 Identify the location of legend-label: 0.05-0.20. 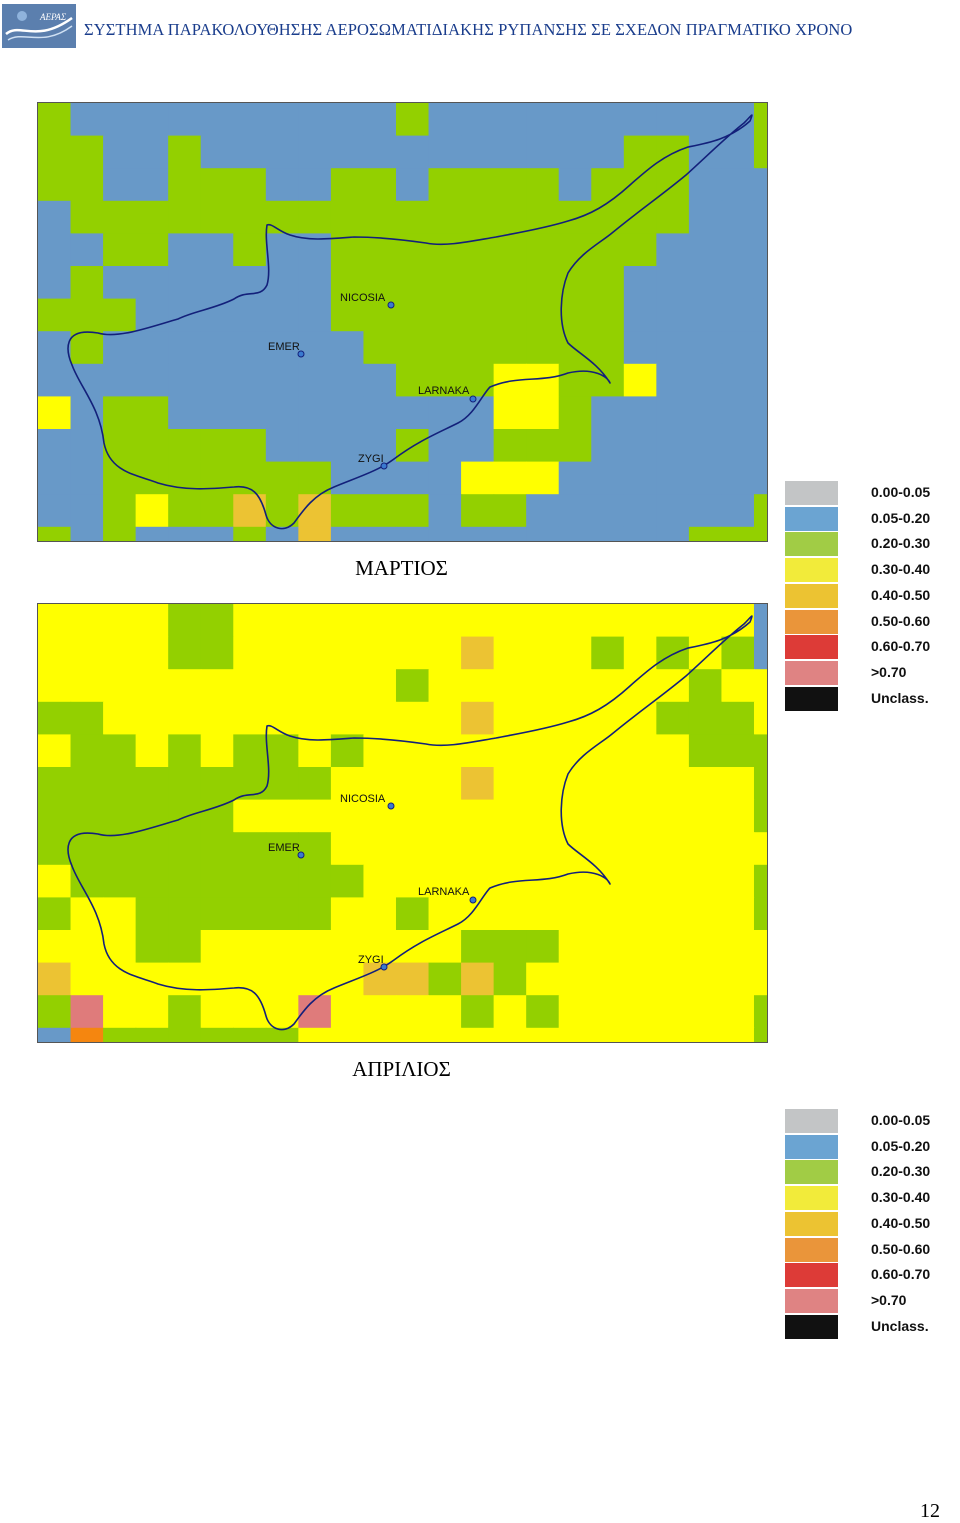
(901, 517).